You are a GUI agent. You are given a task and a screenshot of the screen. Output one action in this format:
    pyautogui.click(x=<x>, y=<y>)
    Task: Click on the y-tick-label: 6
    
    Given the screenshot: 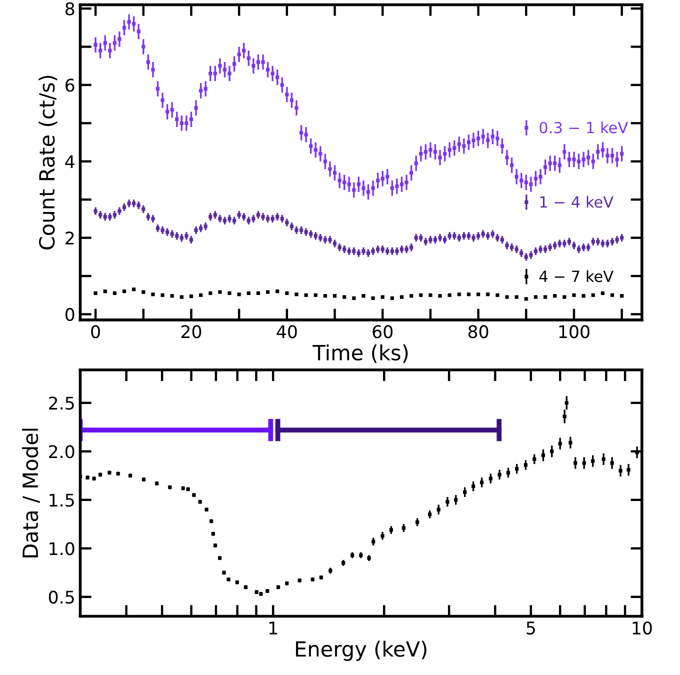 What is the action you would take?
    pyautogui.click(x=70, y=85)
    